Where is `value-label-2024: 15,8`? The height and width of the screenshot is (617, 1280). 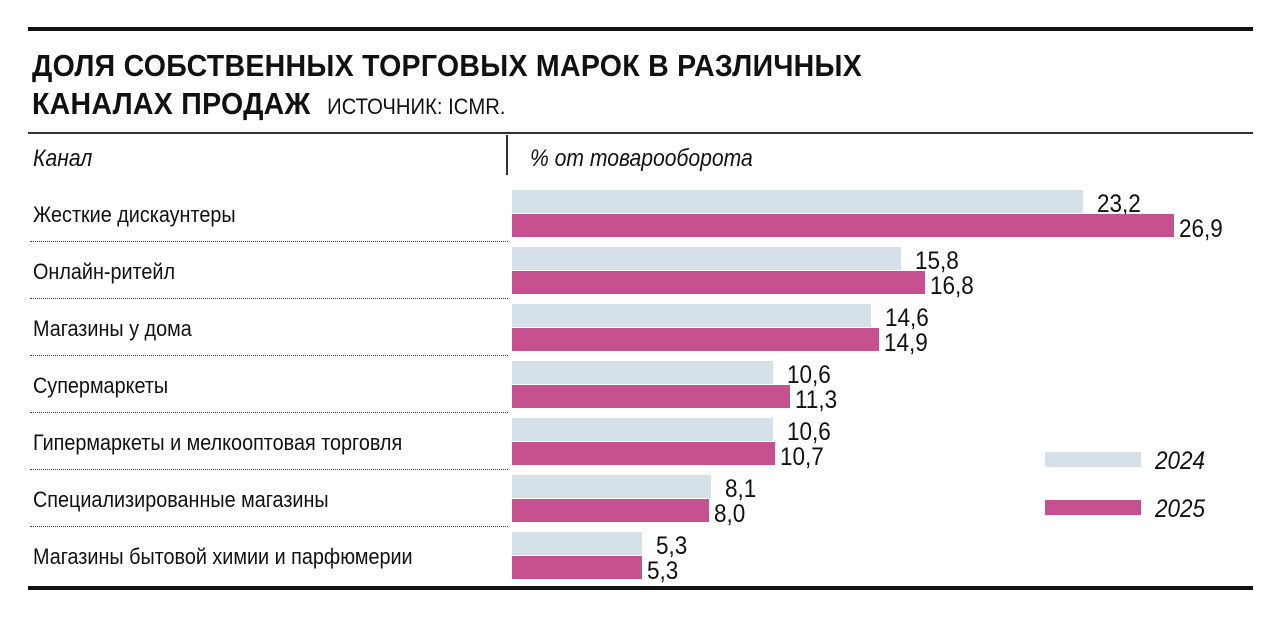 value-label-2024: 15,8 is located at coordinates (936, 261).